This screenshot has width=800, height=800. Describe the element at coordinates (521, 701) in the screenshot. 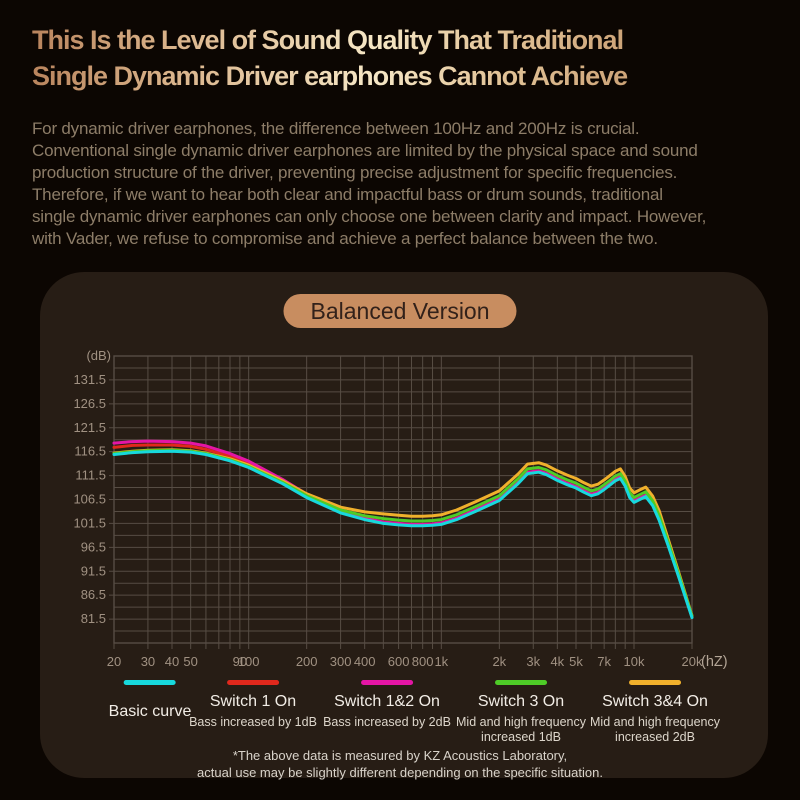

I see `legend-title: Switch 3 On` at that location.